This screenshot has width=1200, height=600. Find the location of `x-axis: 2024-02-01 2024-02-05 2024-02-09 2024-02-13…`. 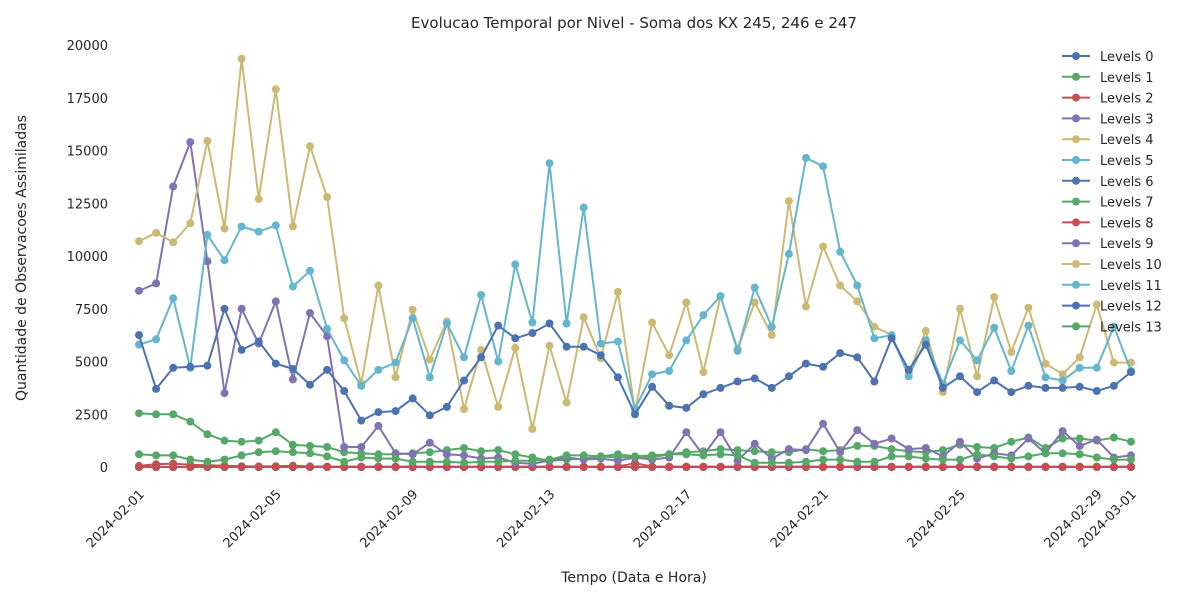

x-axis: 2024-02-01 2024-02-05 2024-02-09 2024-02-13… is located at coordinates (612, 519).